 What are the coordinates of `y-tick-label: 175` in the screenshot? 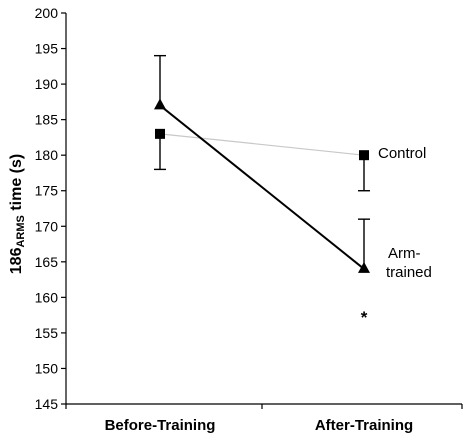 It's located at (47, 191).